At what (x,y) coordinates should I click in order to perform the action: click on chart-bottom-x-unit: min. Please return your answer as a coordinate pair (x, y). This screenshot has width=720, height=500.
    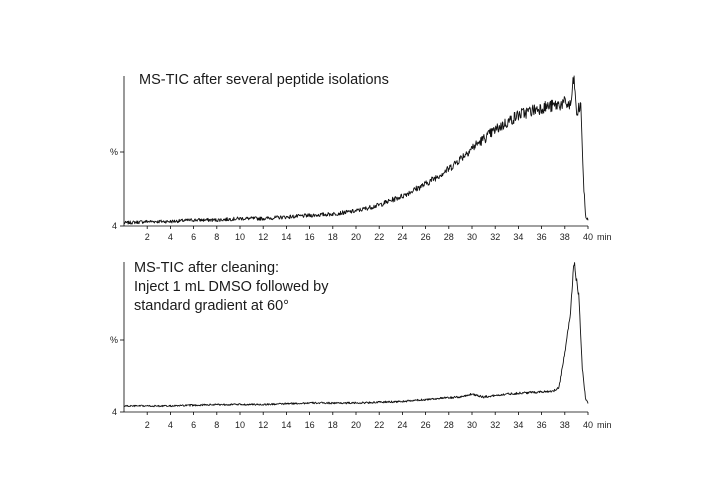
    Looking at the image, I should click on (604, 425).